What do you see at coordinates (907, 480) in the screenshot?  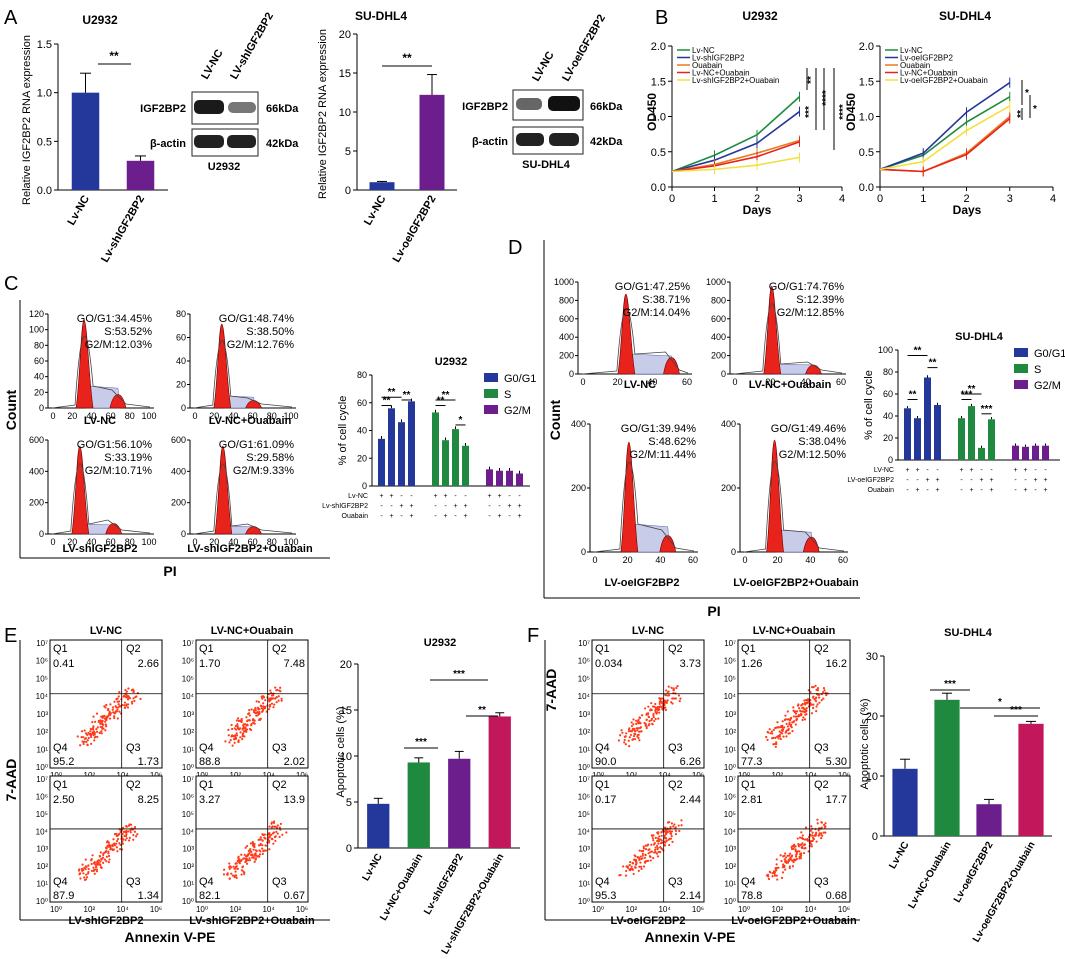 I see `chartD-row-sign-1-0-0: -` at bounding box center [907, 480].